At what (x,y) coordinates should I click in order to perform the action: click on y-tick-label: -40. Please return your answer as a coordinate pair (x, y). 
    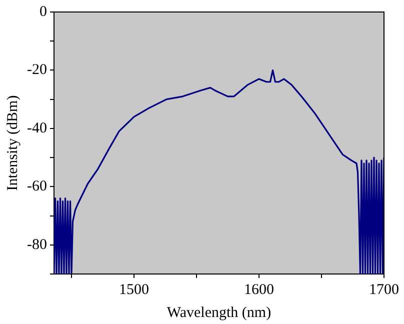
    Looking at the image, I should click on (36, 128).